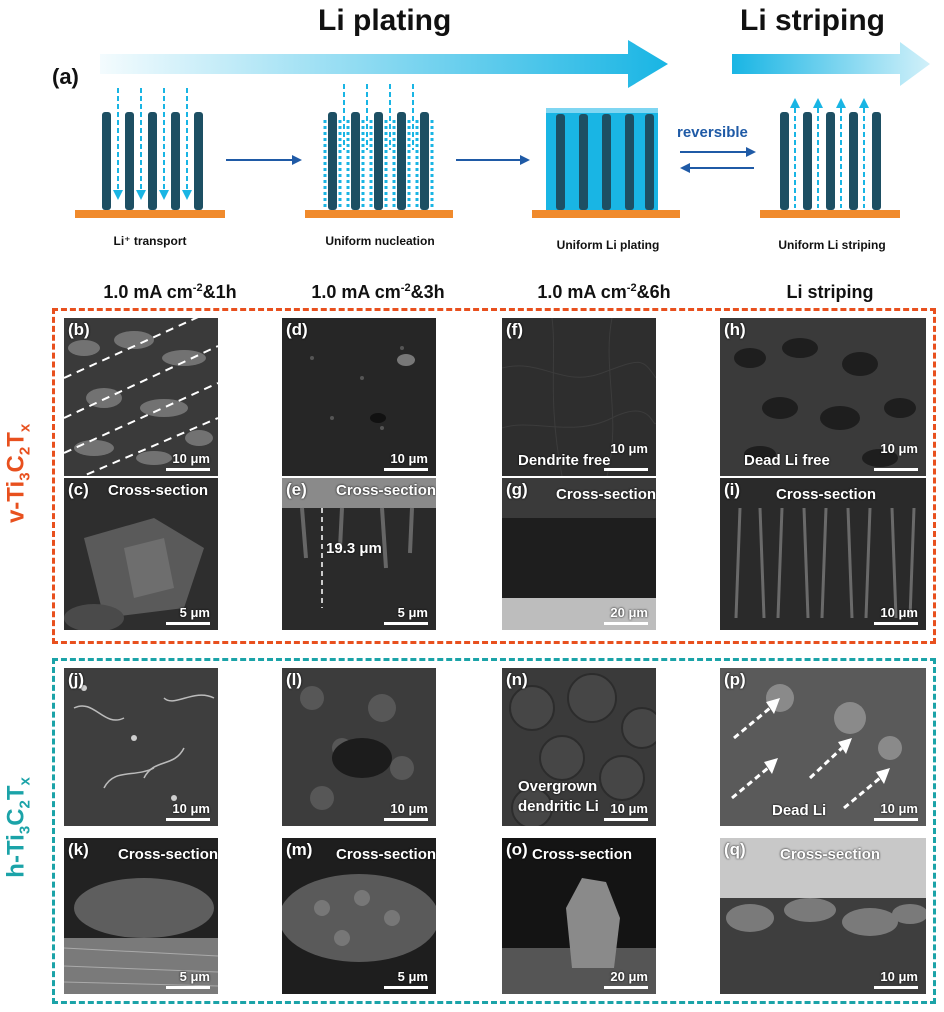  What do you see at coordinates (732, 489) in the screenshot?
I see `panel-label-i: (i)` at bounding box center [732, 489].